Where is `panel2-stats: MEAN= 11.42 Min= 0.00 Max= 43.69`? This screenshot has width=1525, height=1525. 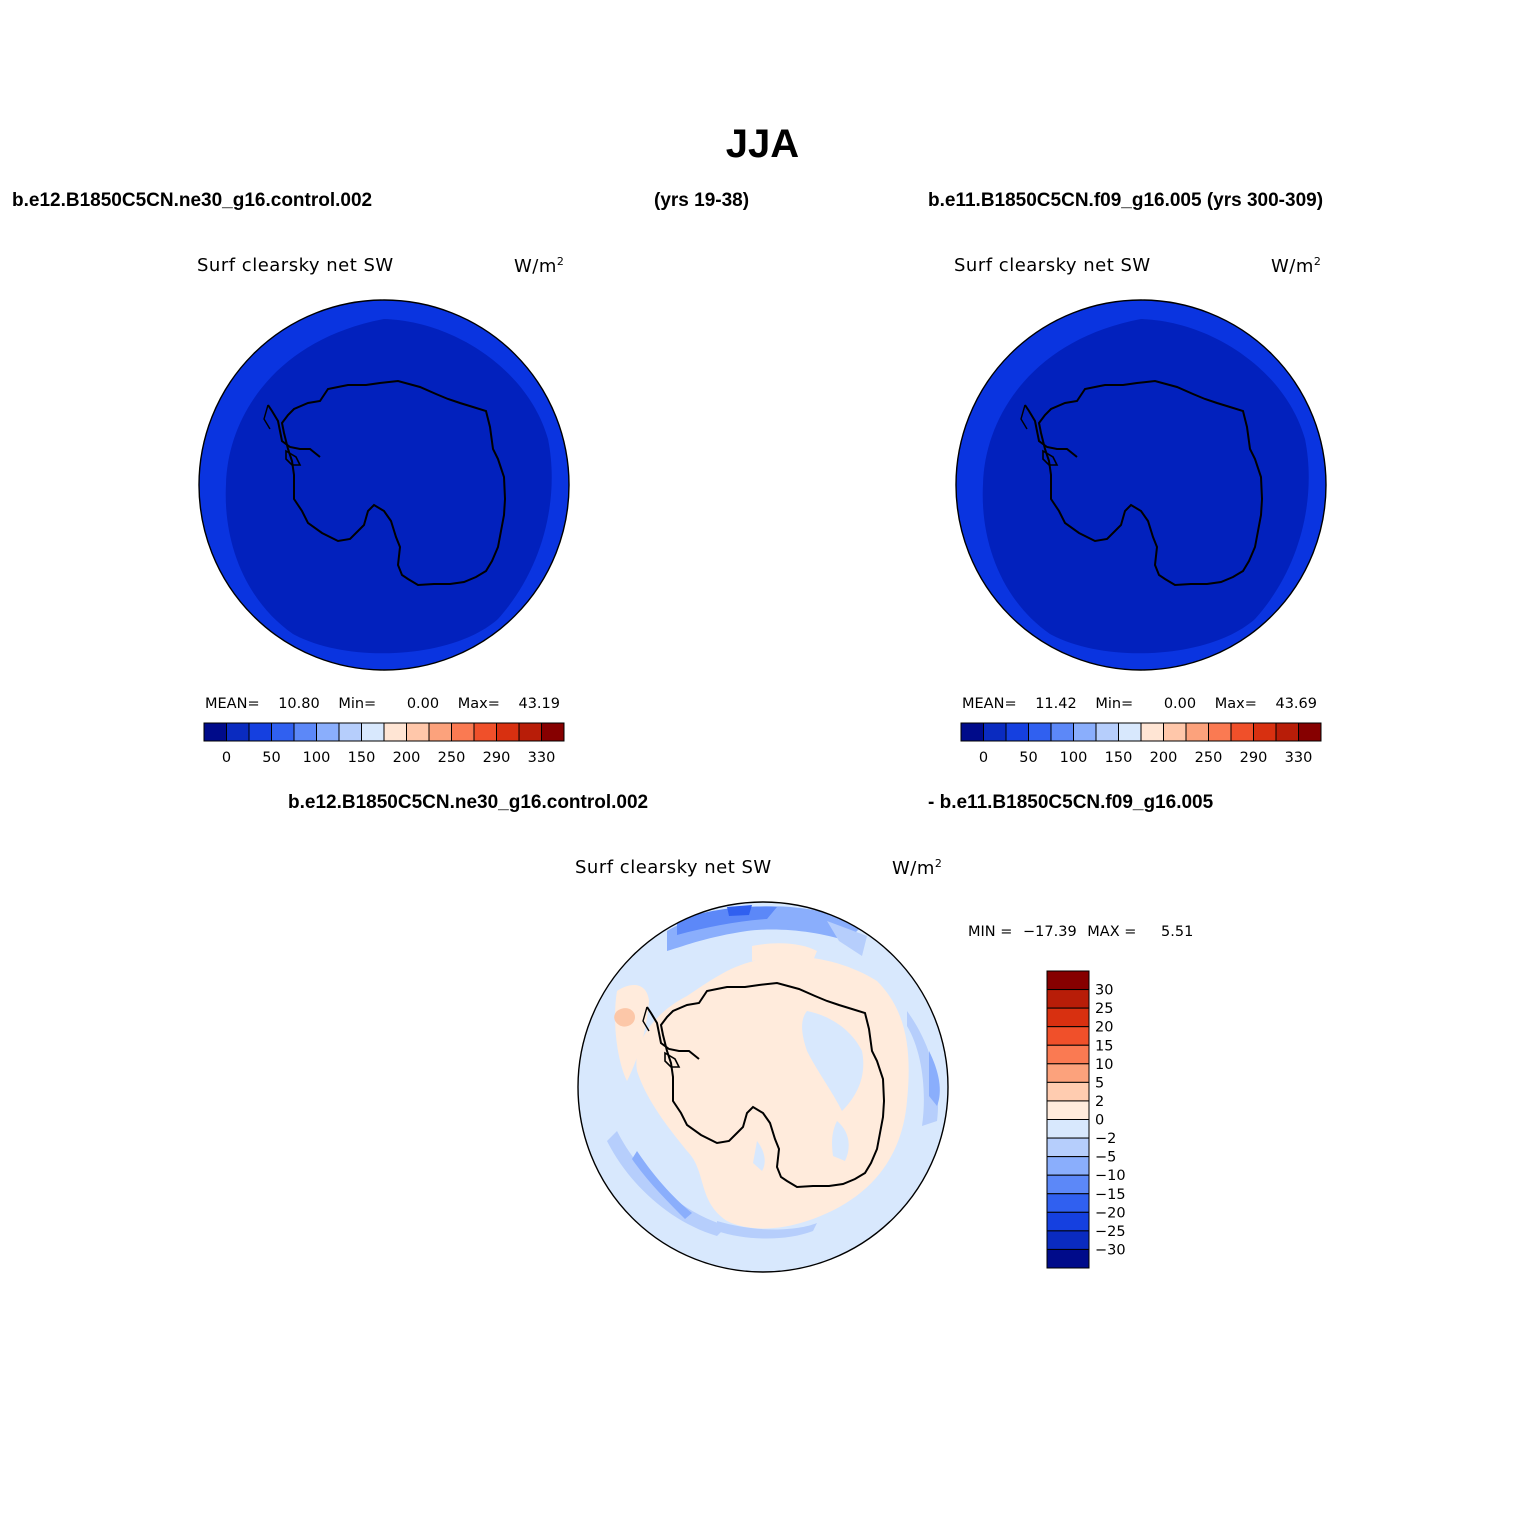
panel2-stats: MEAN= 11.42 Min= 0.00 Max= 43.69 is located at coordinates (1139, 704).